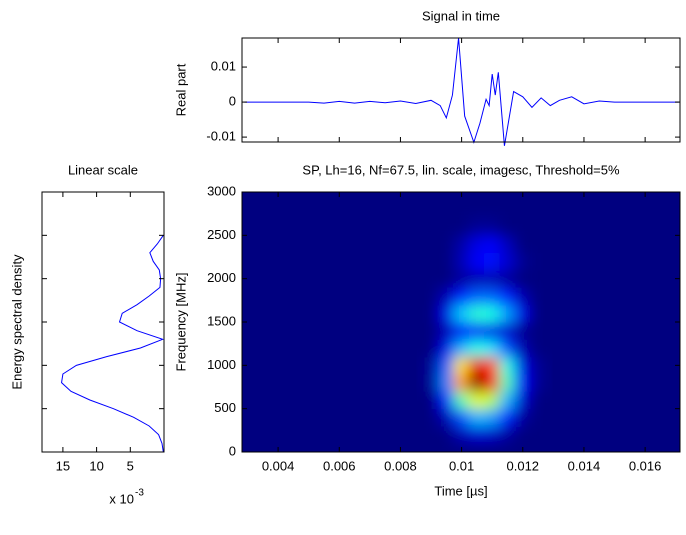 The width and height of the screenshot is (686, 535). I want to click on x-multiplier: x 10, so click(121, 498).